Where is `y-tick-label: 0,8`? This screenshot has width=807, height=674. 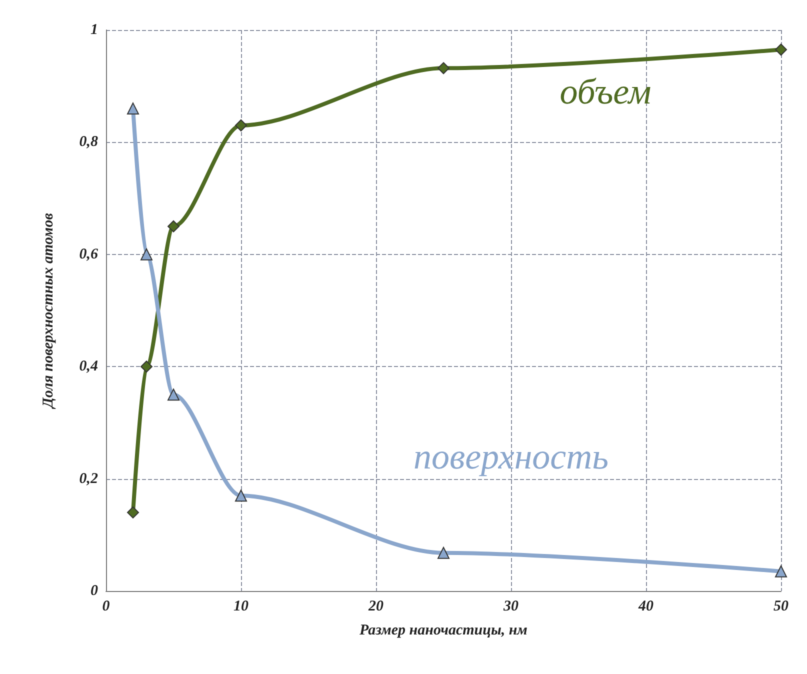
y-tick-label: 0,8 is located at coordinates (88, 142).